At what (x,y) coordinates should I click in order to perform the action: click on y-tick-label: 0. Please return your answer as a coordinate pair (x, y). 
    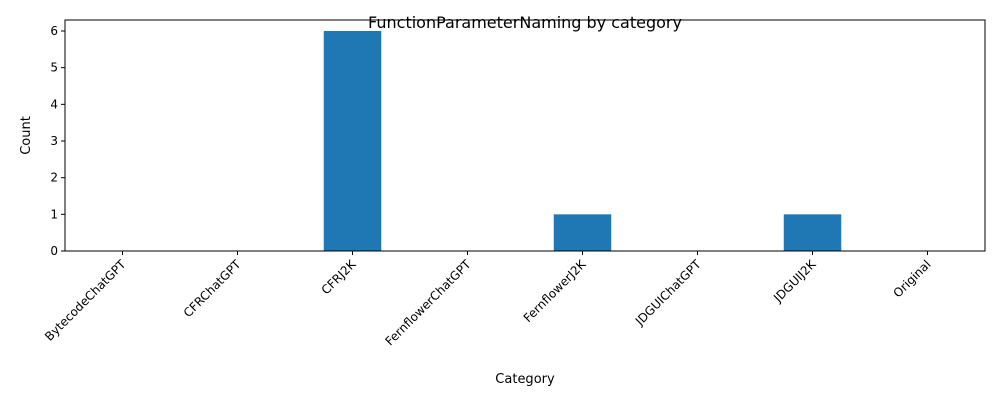
    Looking at the image, I should click on (54, 251).